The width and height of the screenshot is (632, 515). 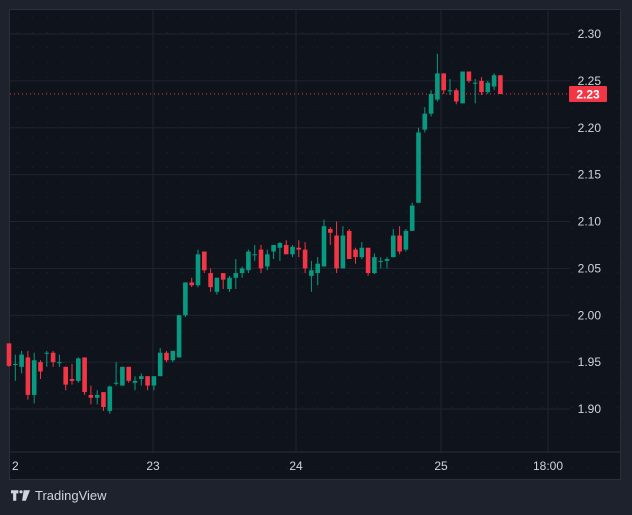 What do you see at coordinates (441, 466) in the screenshot?
I see `x-axis-label: 25` at bounding box center [441, 466].